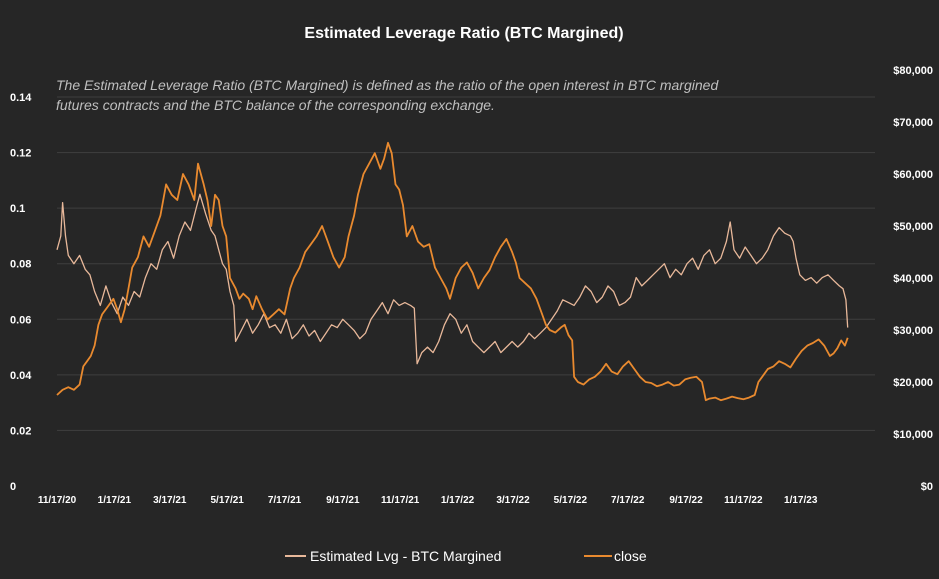 The height and width of the screenshot is (579, 939). I want to click on x-tick-label: 1/17/21, so click(115, 500).